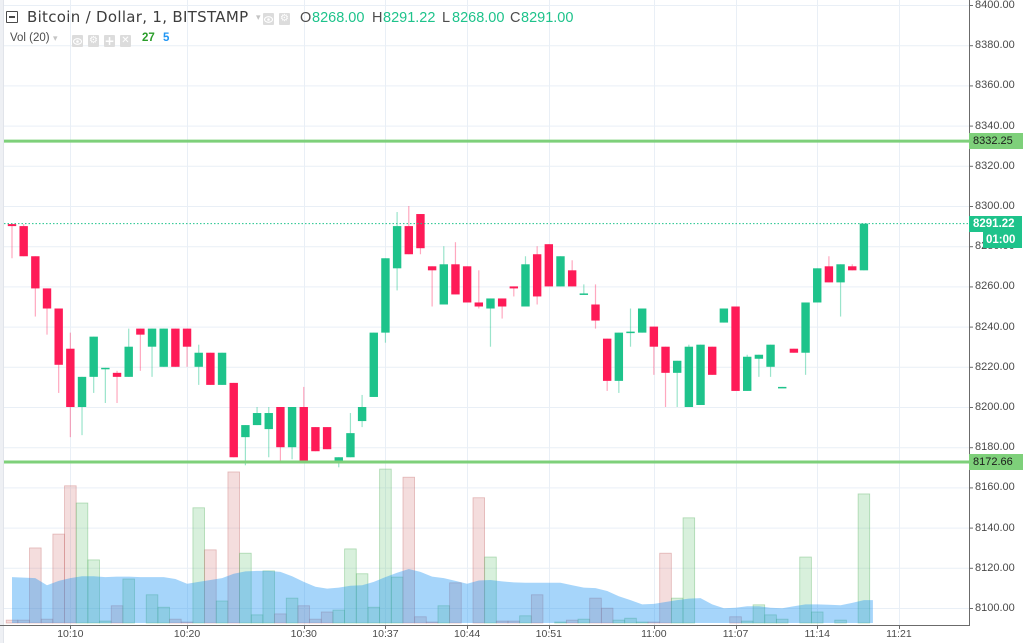 The width and height of the screenshot is (1024, 643). I want to click on level-label-lower: 8172.66, so click(996, 461).